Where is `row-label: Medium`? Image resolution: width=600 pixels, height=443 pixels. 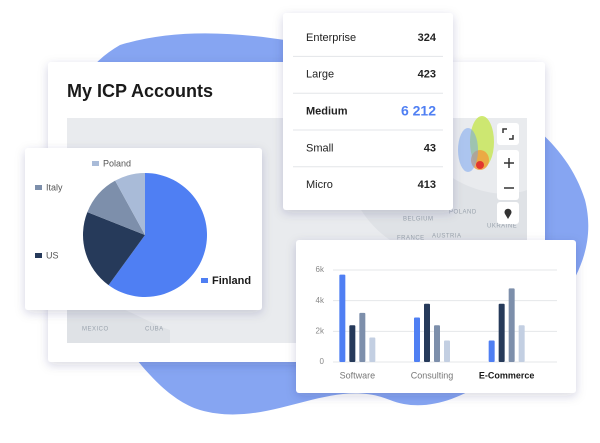
row-label: Medium is located at coordinates (327, 112).